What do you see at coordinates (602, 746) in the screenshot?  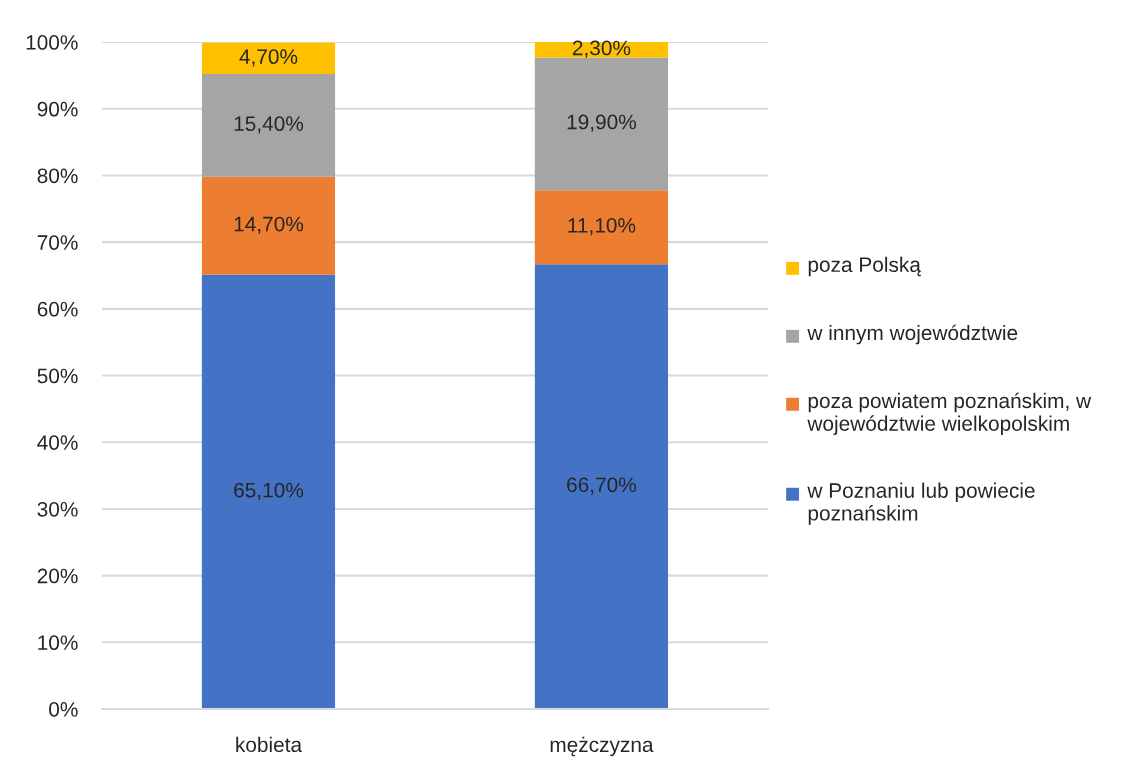 I see `x-tick-label: mężczyzna` at bounding box center [602, 746].